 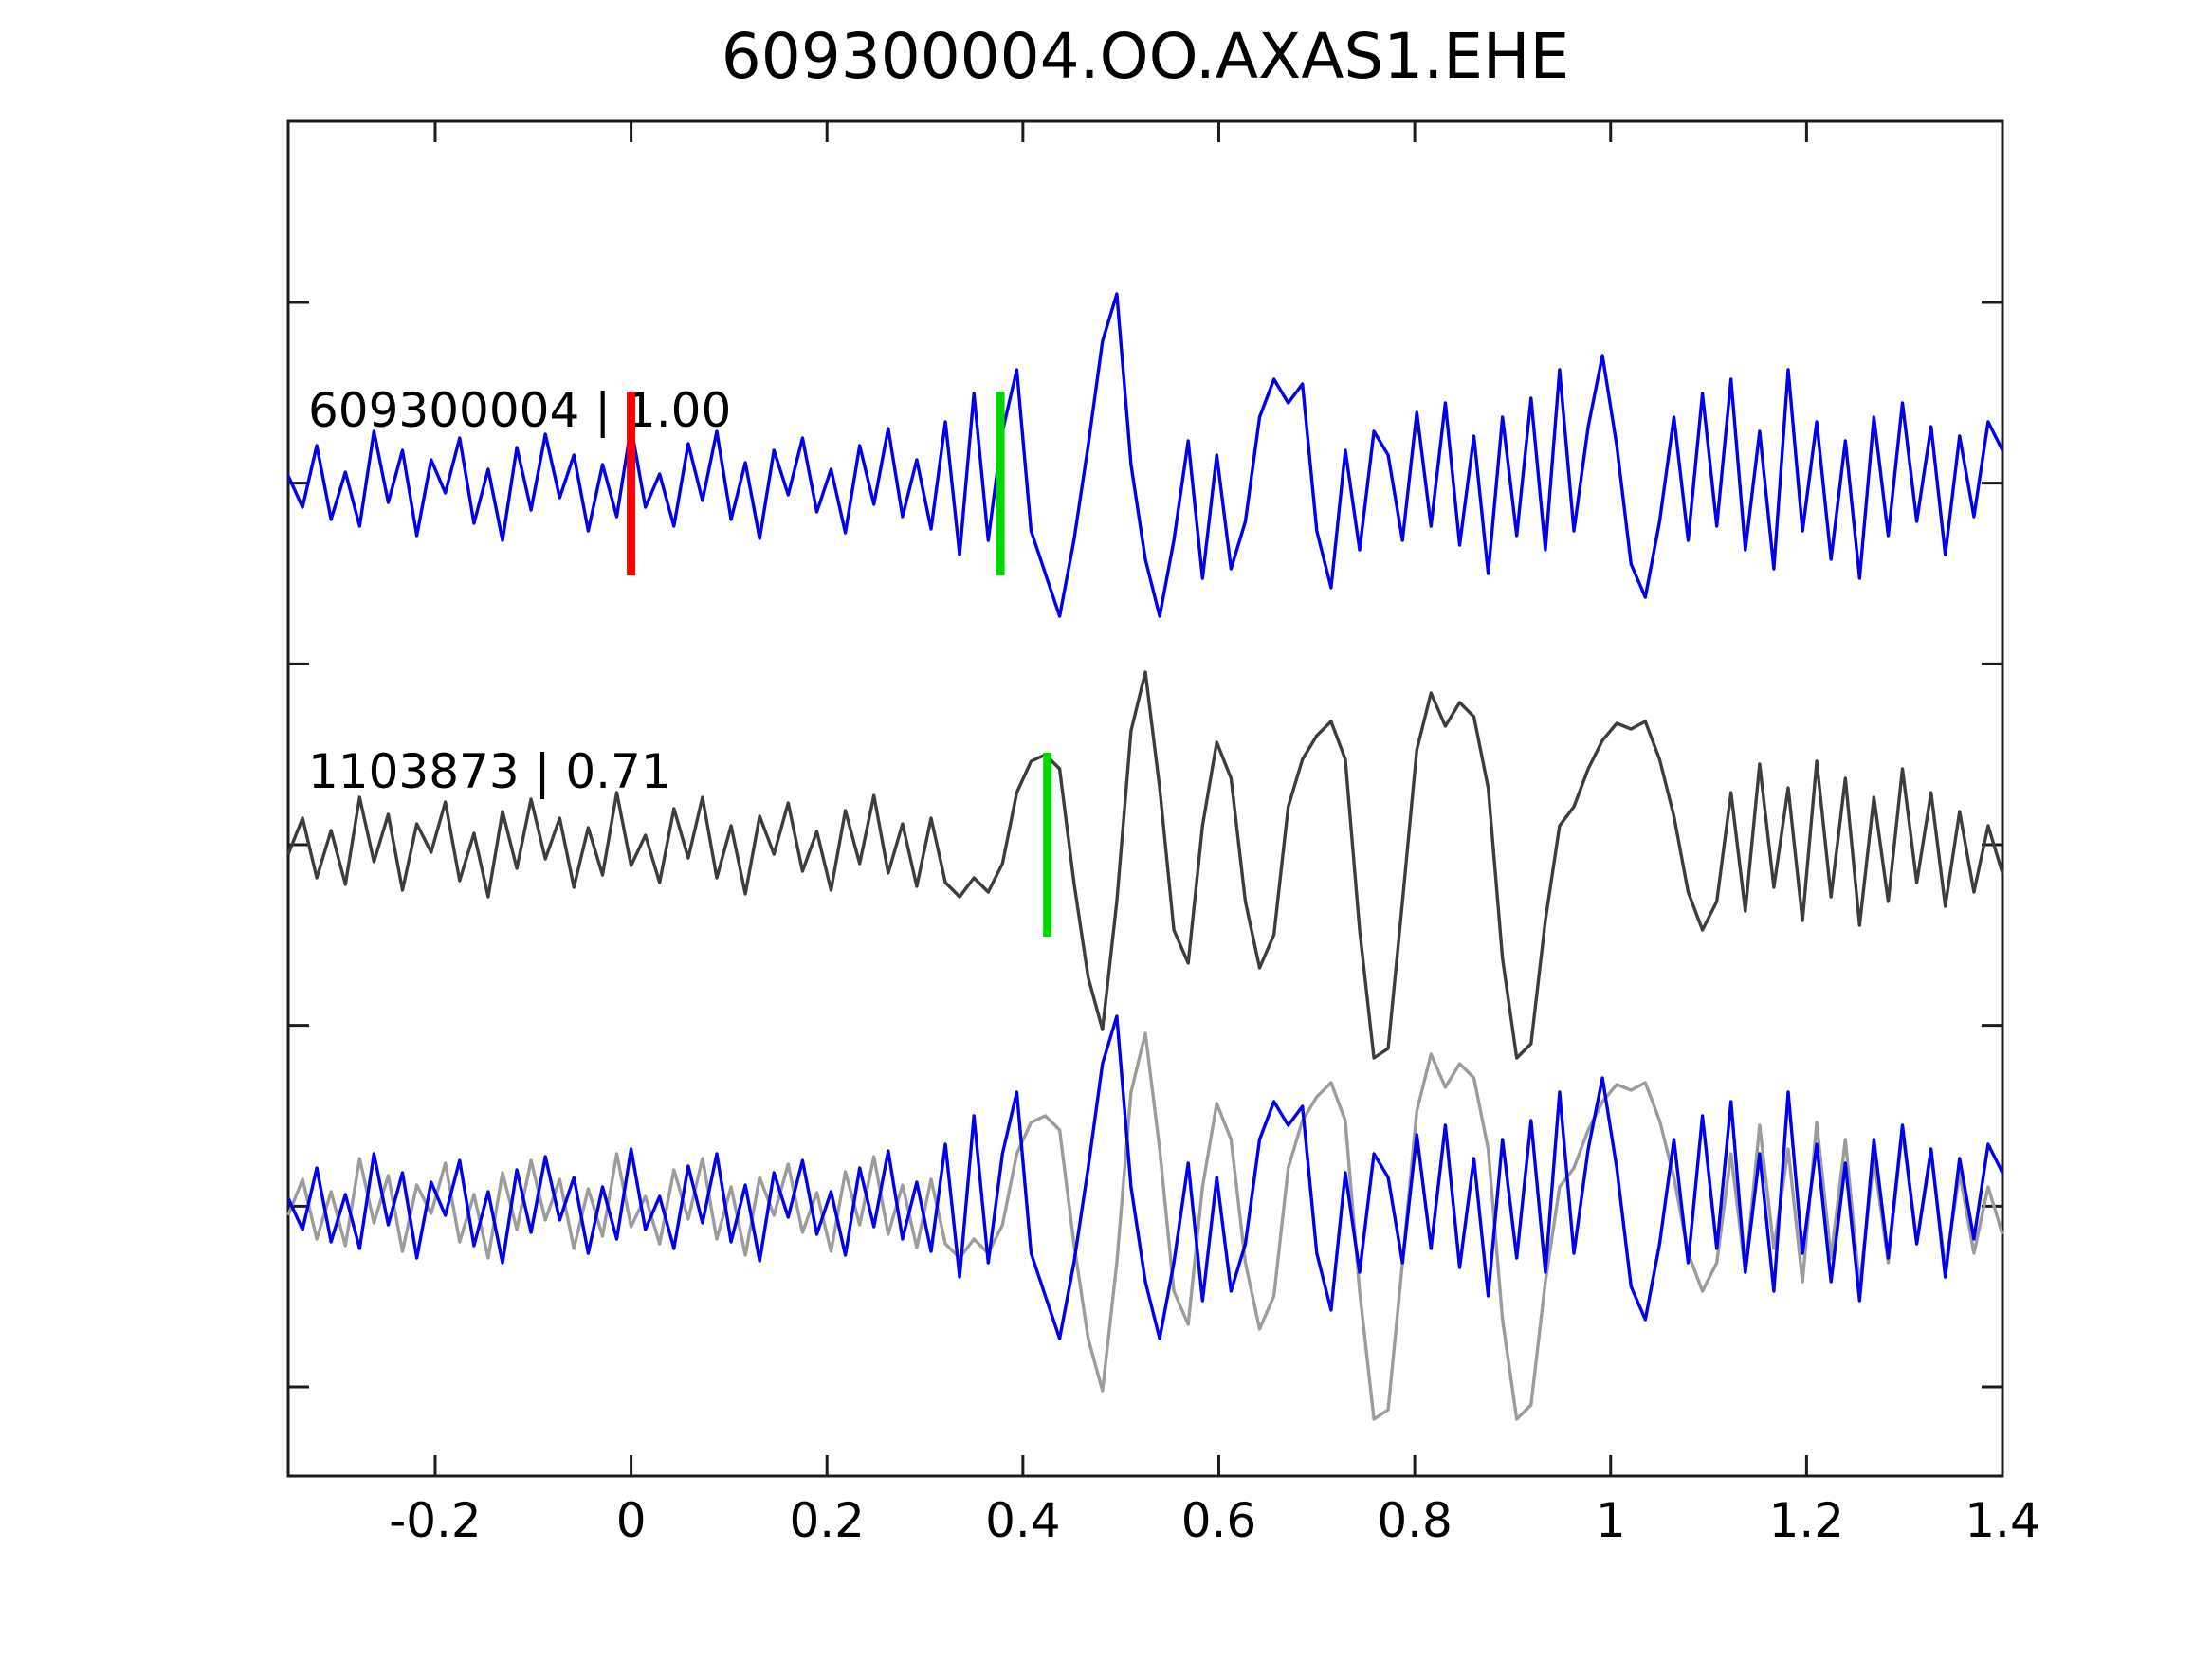 I want to click on x-tick-label: 1.2, so click(x=1807, y=1520).